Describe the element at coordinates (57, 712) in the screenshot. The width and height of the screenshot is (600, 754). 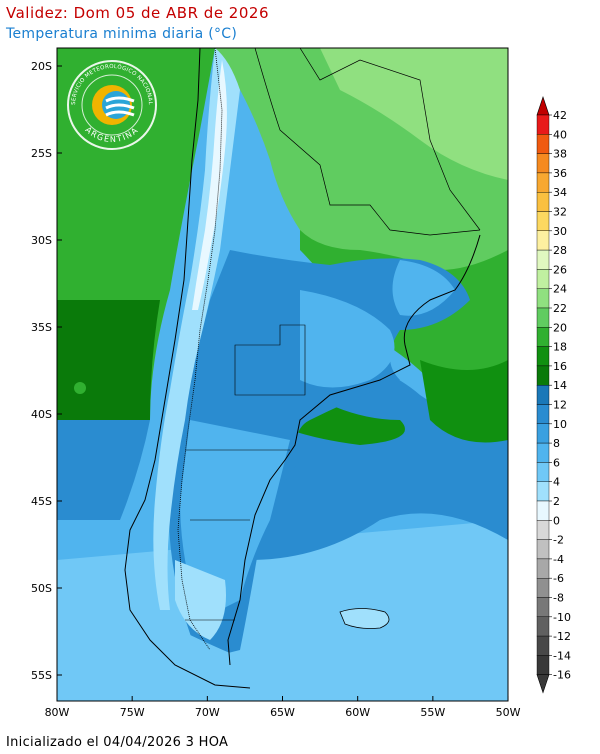
I see `lon-tick-label: 80W` at that location.